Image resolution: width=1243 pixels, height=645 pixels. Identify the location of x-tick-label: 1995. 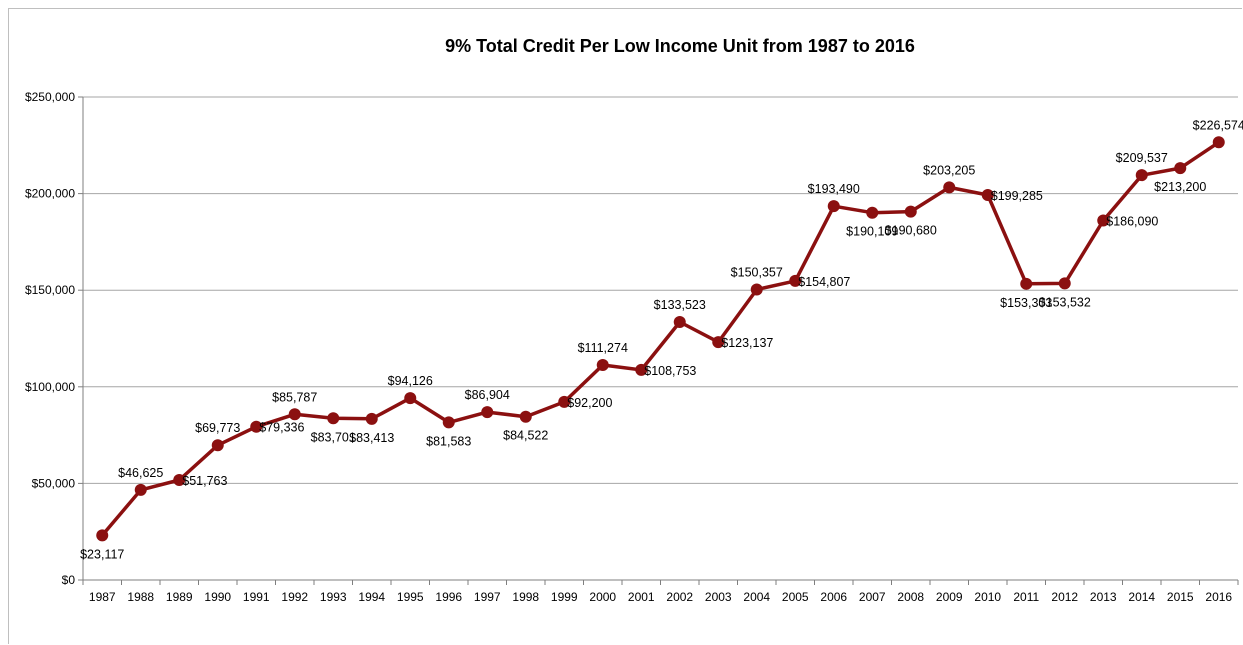
(410, 597).